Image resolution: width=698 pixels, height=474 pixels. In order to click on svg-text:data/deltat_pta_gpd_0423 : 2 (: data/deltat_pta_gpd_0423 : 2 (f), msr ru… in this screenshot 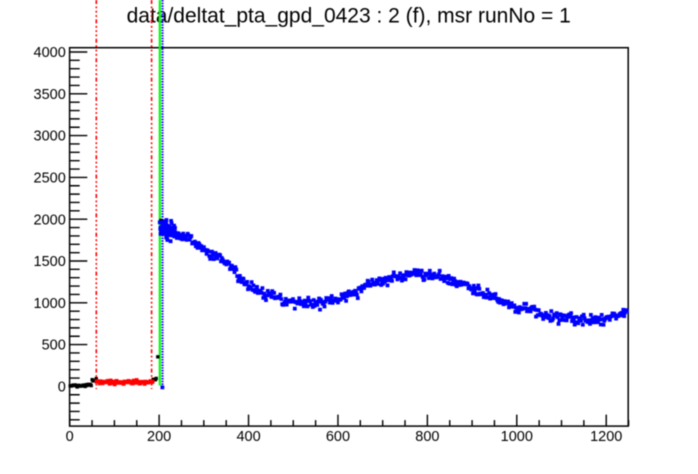, I will do `click(349, 16)`.